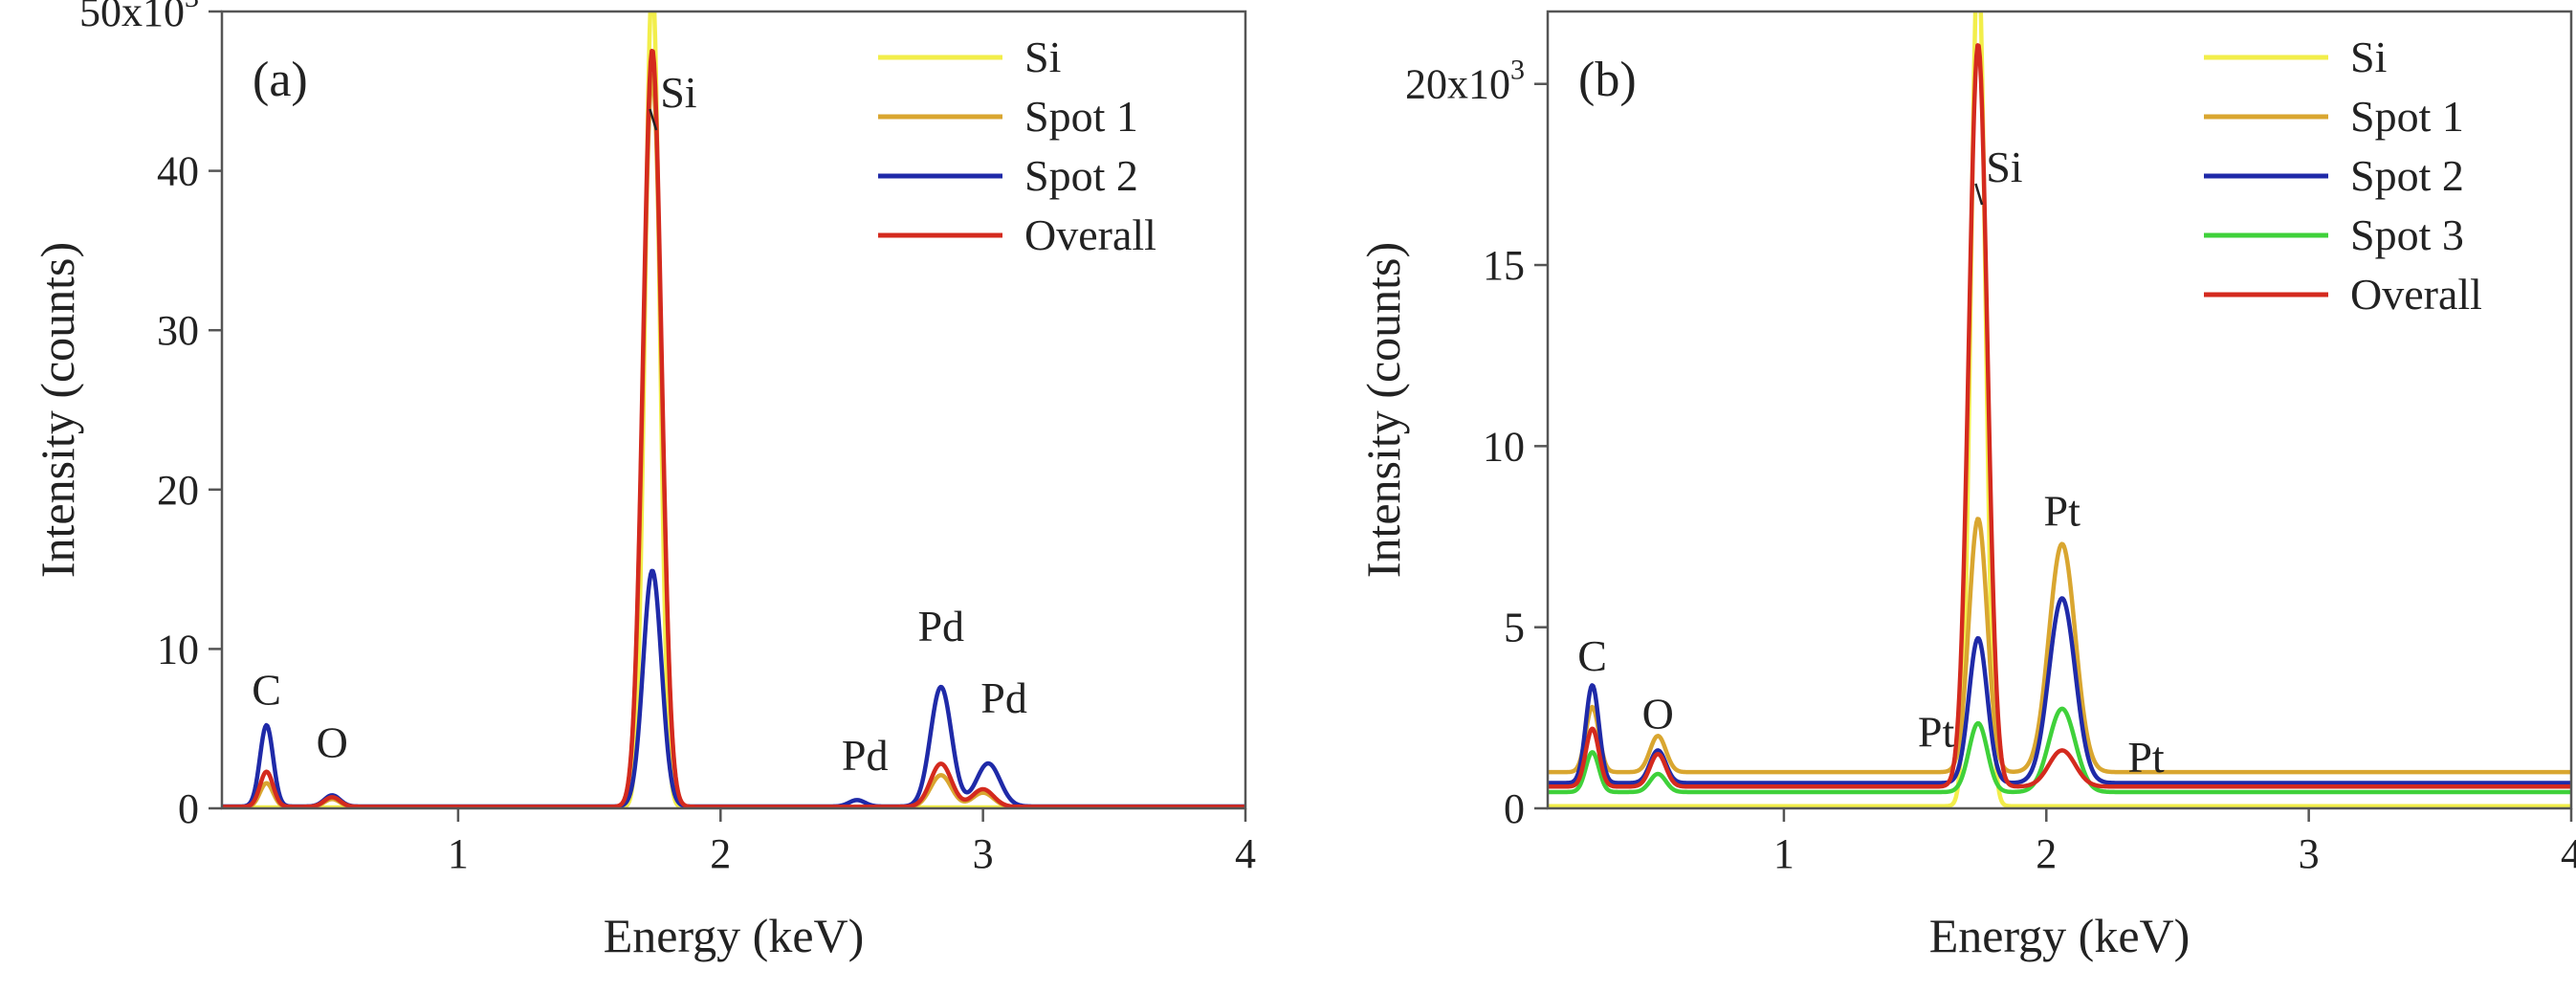 The image size is (2576, 992). I want to click on legend-item: Spot 3, so click(2334, 234).